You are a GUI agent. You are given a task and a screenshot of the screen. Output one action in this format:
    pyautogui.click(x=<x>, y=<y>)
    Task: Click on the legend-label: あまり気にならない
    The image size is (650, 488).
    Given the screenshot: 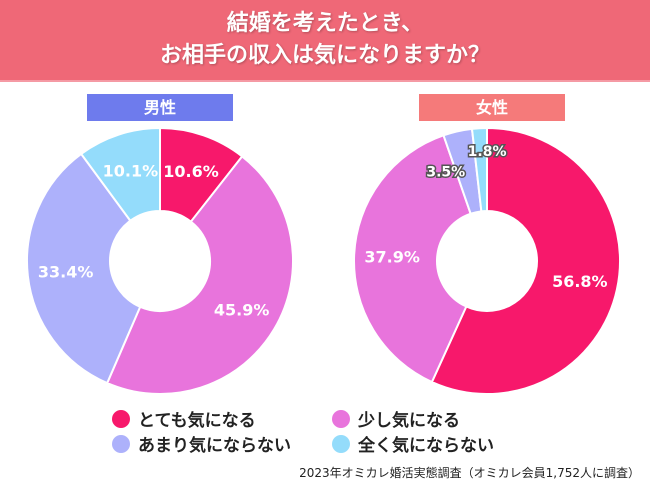 What is the action you would take?
    pyautogui.click(x=214, y=446)
    